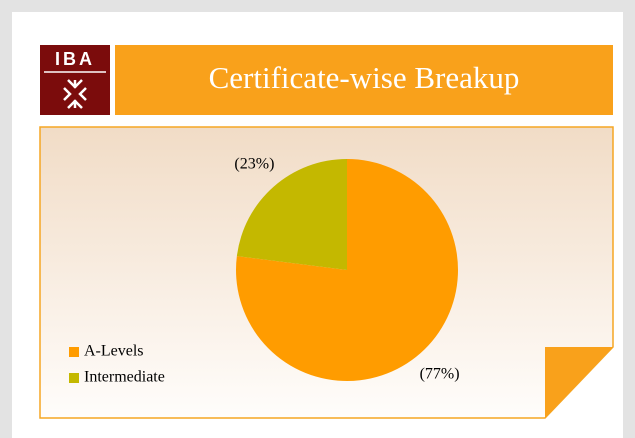 This screenshot has width=635, height=438. Describe the element at coordinates (124, 377) in the screenshot. I see `legend-label: Intermediate` at that location.